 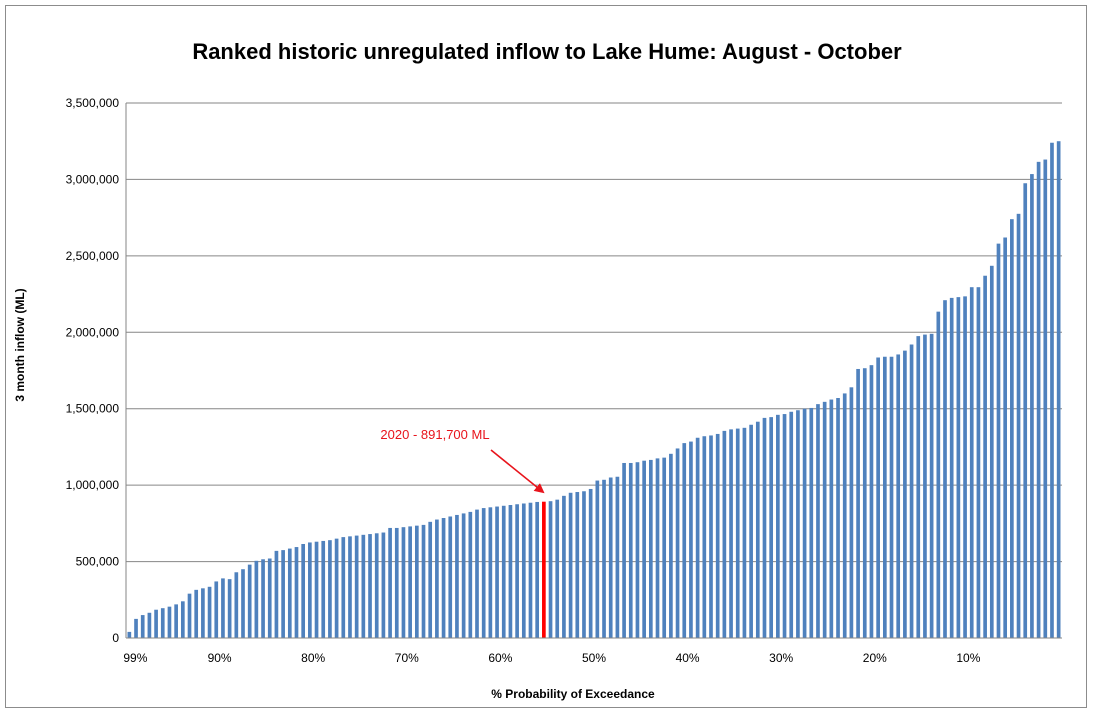 What do you see at coordinates (544, 569) in the screenshot?
I see `bar-2020-highlight` at bounding box center [544, 569].